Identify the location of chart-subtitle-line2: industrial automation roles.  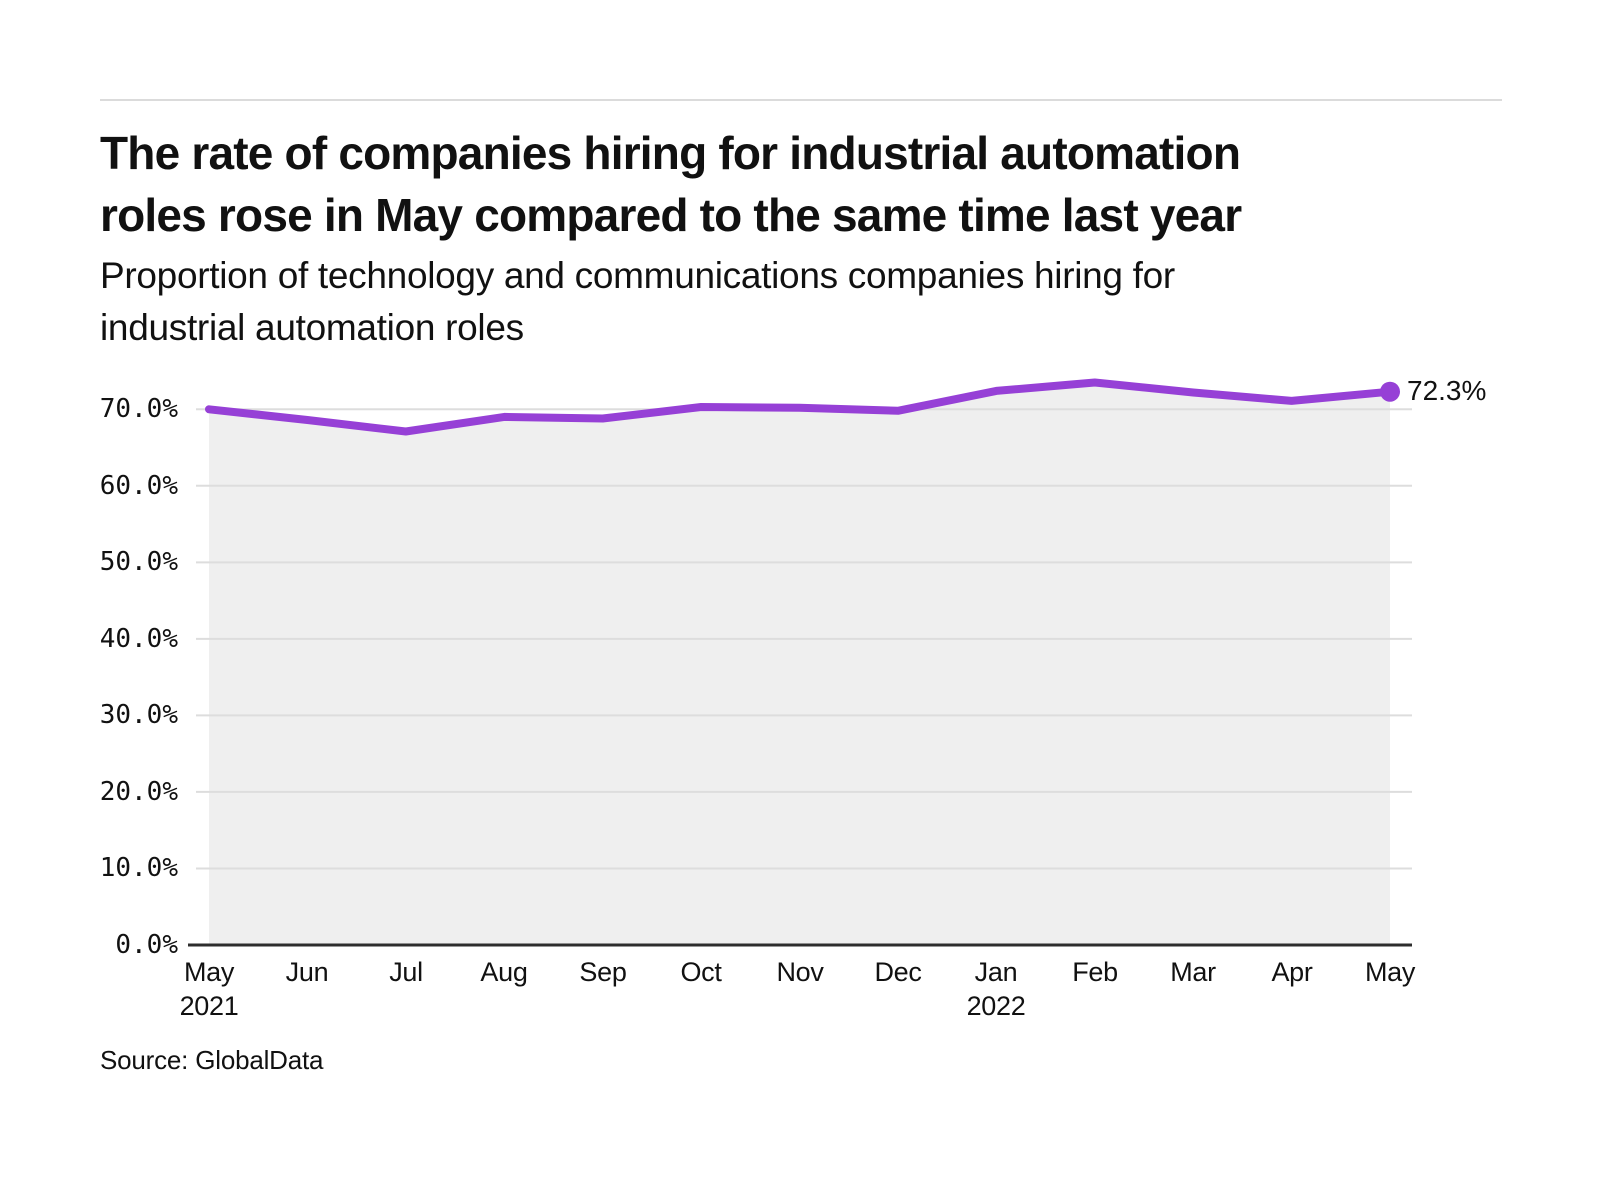
(312, 327).